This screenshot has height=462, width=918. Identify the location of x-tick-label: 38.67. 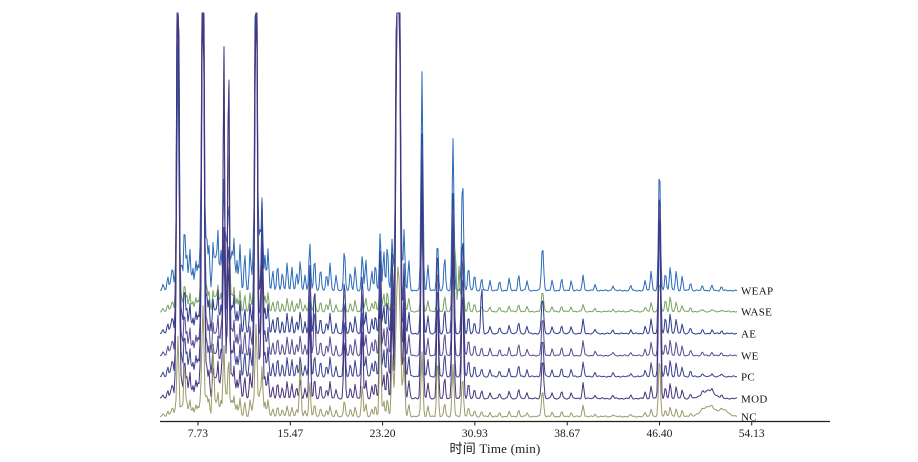
(567, 434).